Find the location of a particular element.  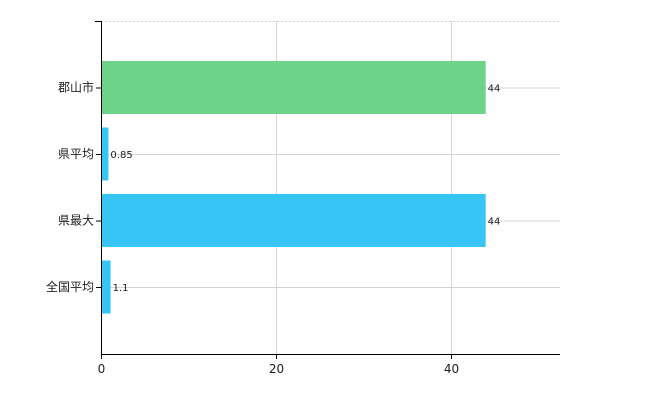

x-tick-label: 40 is located at coordinates (451, 369).